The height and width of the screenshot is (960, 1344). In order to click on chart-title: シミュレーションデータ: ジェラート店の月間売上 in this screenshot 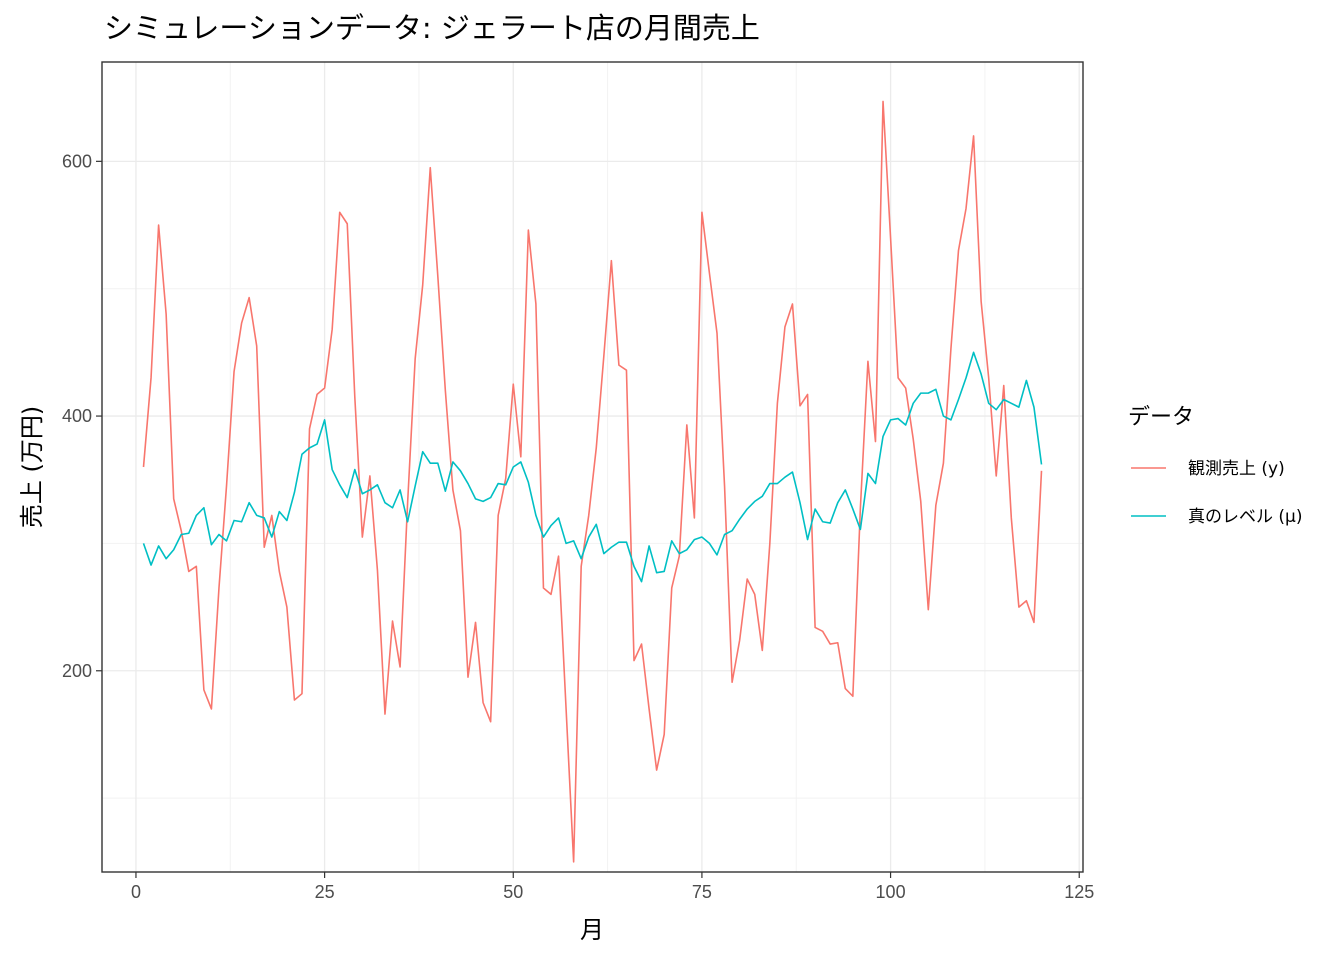, I will do `click(432, 28)`.